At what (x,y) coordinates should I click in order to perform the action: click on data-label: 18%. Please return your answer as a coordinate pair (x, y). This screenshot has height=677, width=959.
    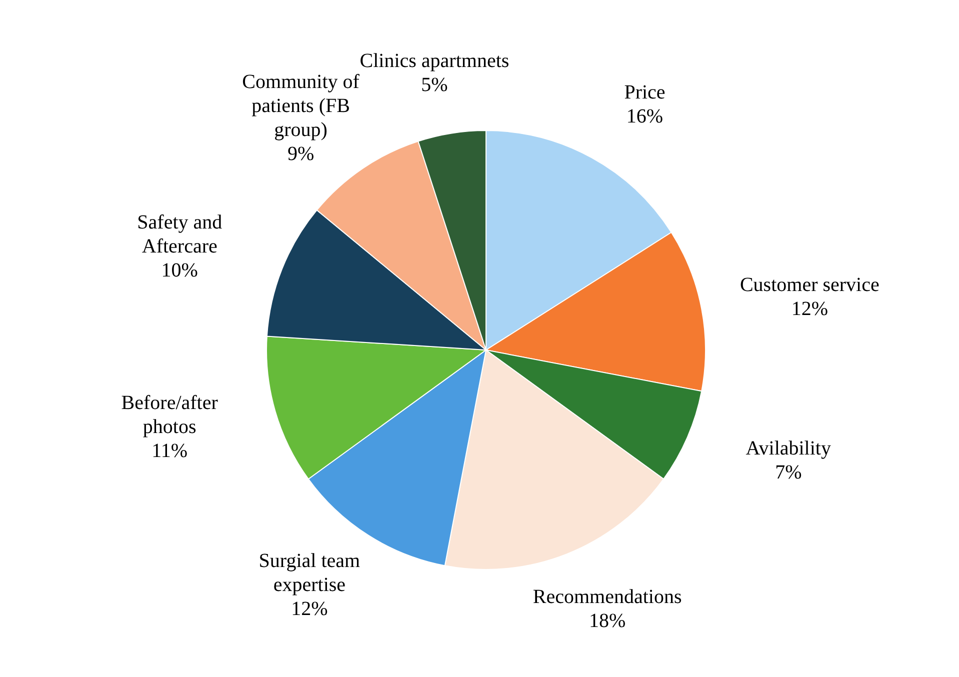
    Looking at the image, I should click on (607, 621).